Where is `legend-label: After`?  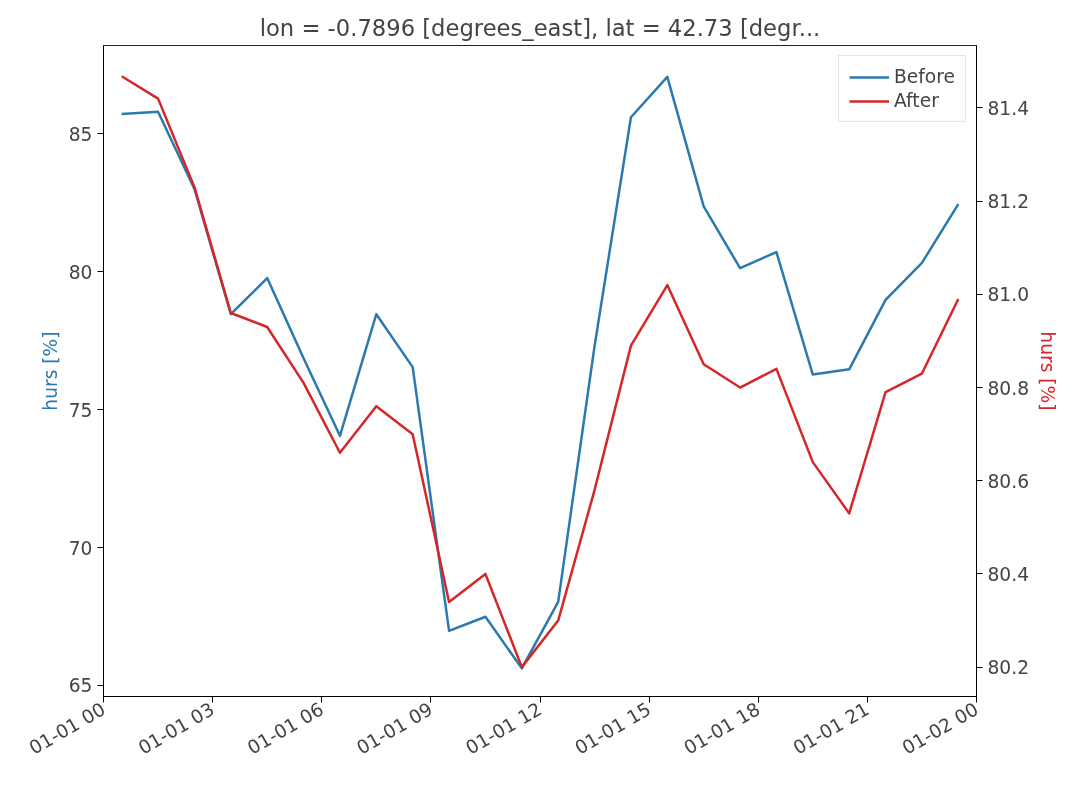
legend-label: After is located at coordinates (916, 100).